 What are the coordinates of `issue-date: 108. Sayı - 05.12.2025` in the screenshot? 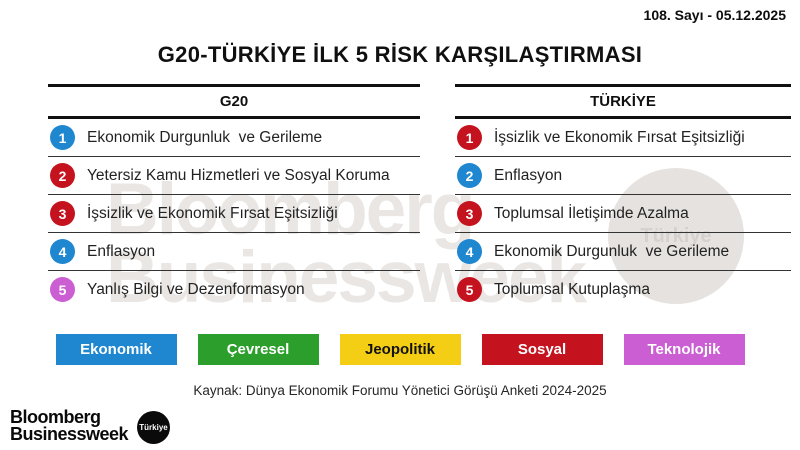 It's located at (714, 15).